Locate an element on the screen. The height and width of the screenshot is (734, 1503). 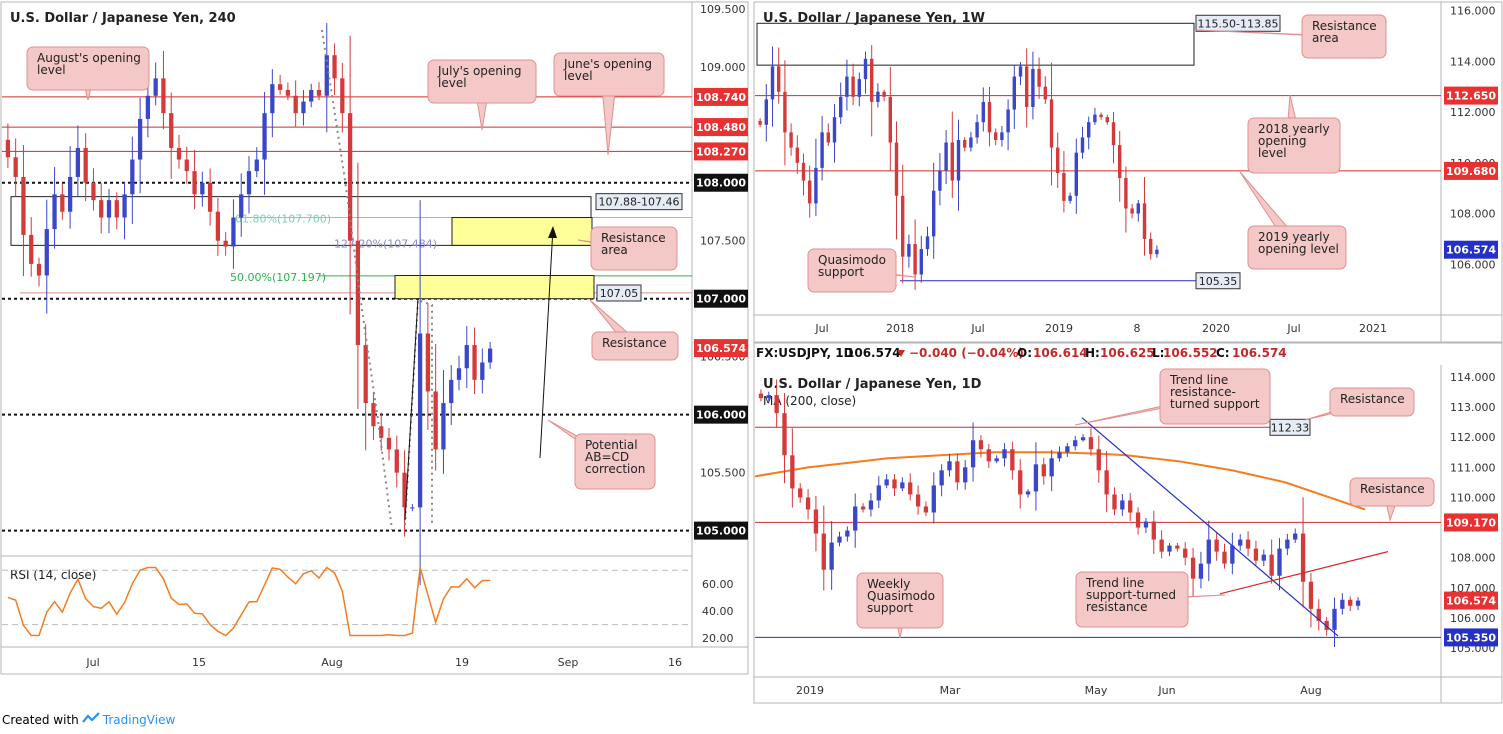
d1-x-tick: 2019 is located at coordinates (810, 690).